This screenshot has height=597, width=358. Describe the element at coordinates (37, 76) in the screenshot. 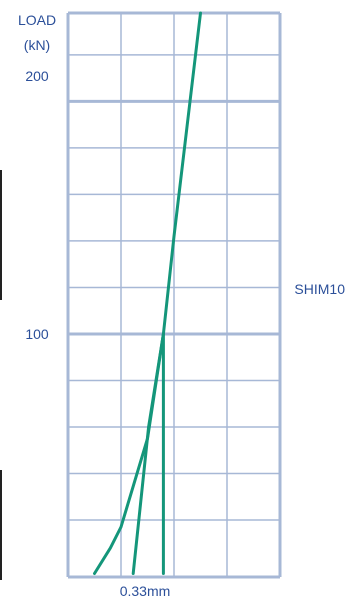

I see `y-tick-label: 200` at that location.